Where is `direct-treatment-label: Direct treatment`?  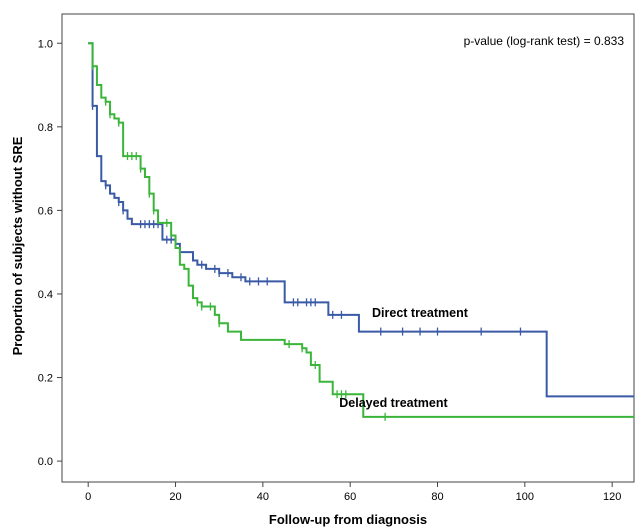 direct-treatment-label: Direct treatment is located at coordinates (420, 313).